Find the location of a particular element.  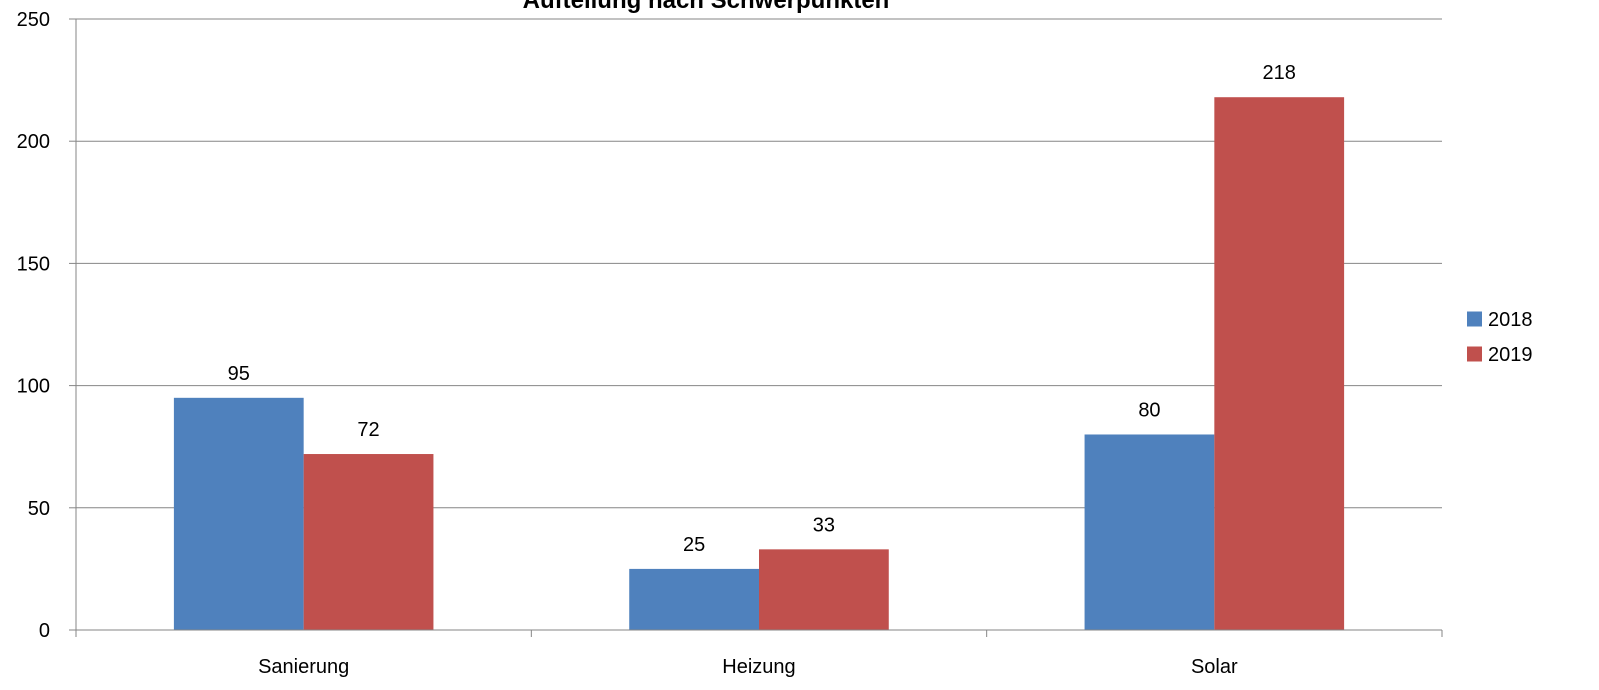

data-label-heizung-2018: 25 is located at coordinates (694, 545).